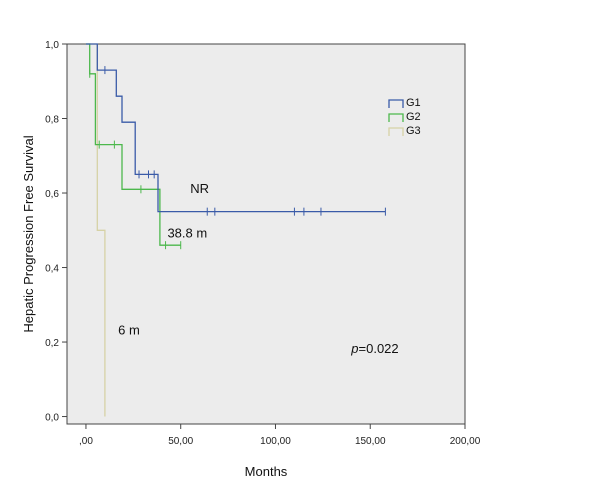  I want to click on p-value-label: p=0.022, so click(374, 348).